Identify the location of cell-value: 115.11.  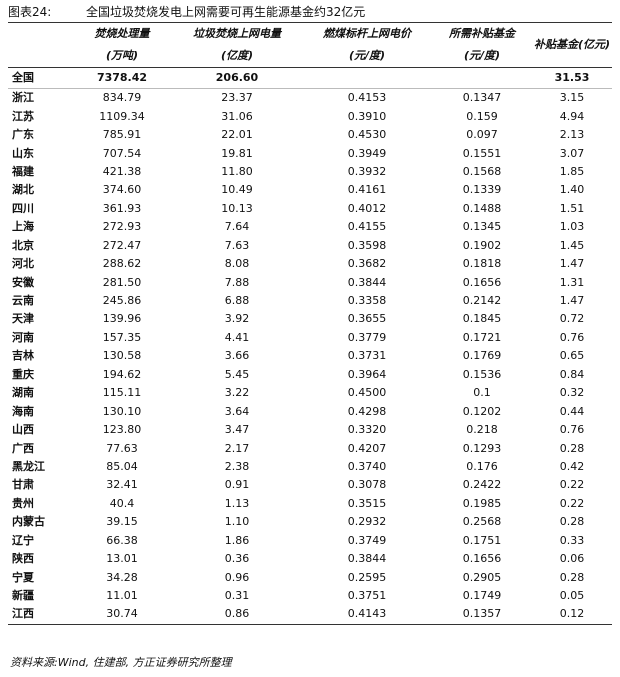
(122, 393).